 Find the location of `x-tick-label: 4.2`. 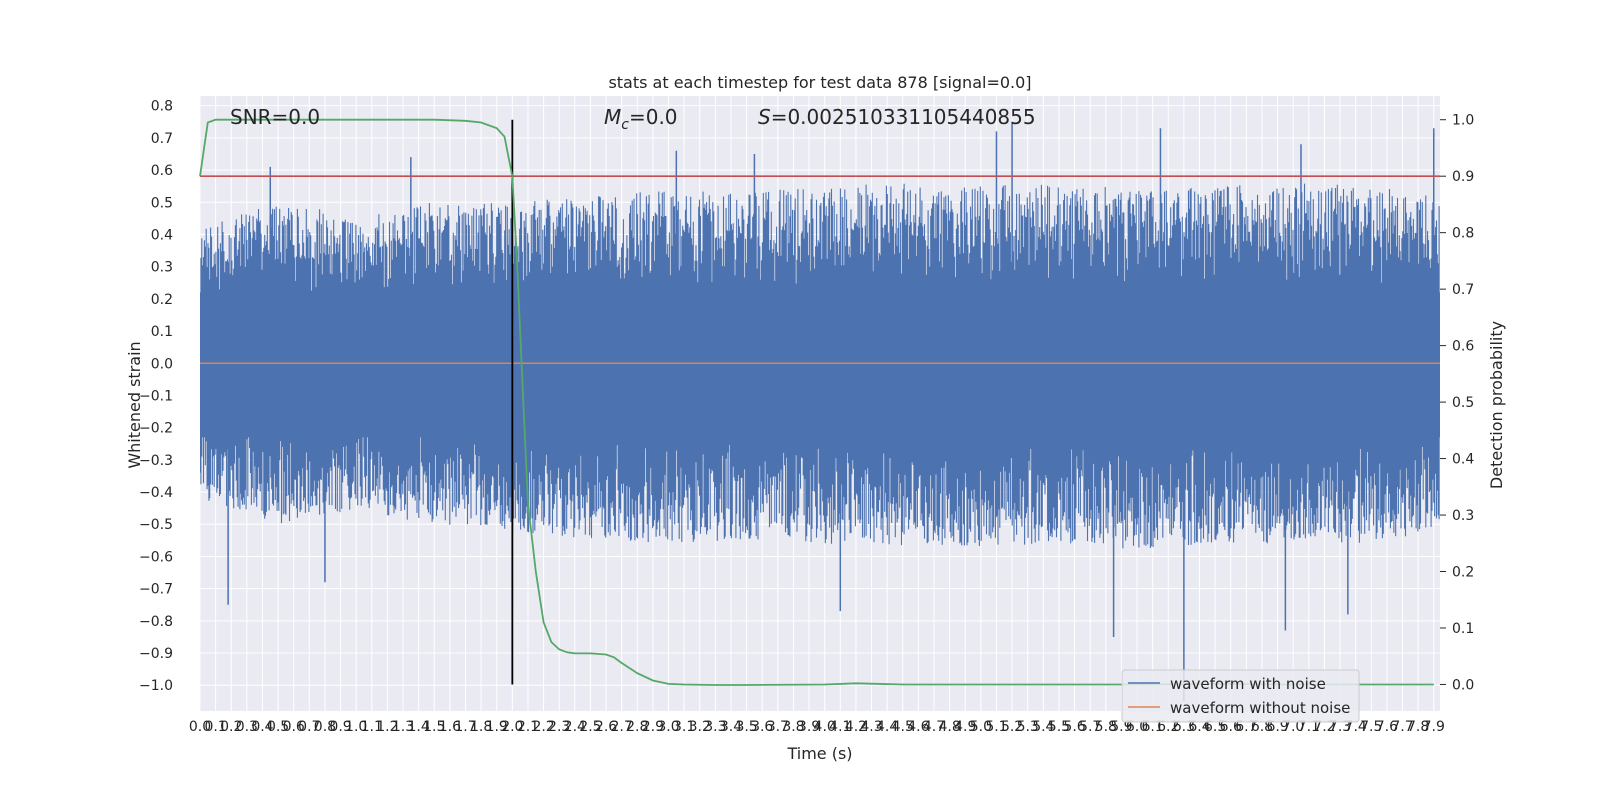

x-tick-label: 4.2 is located at coordinates (856, 727).